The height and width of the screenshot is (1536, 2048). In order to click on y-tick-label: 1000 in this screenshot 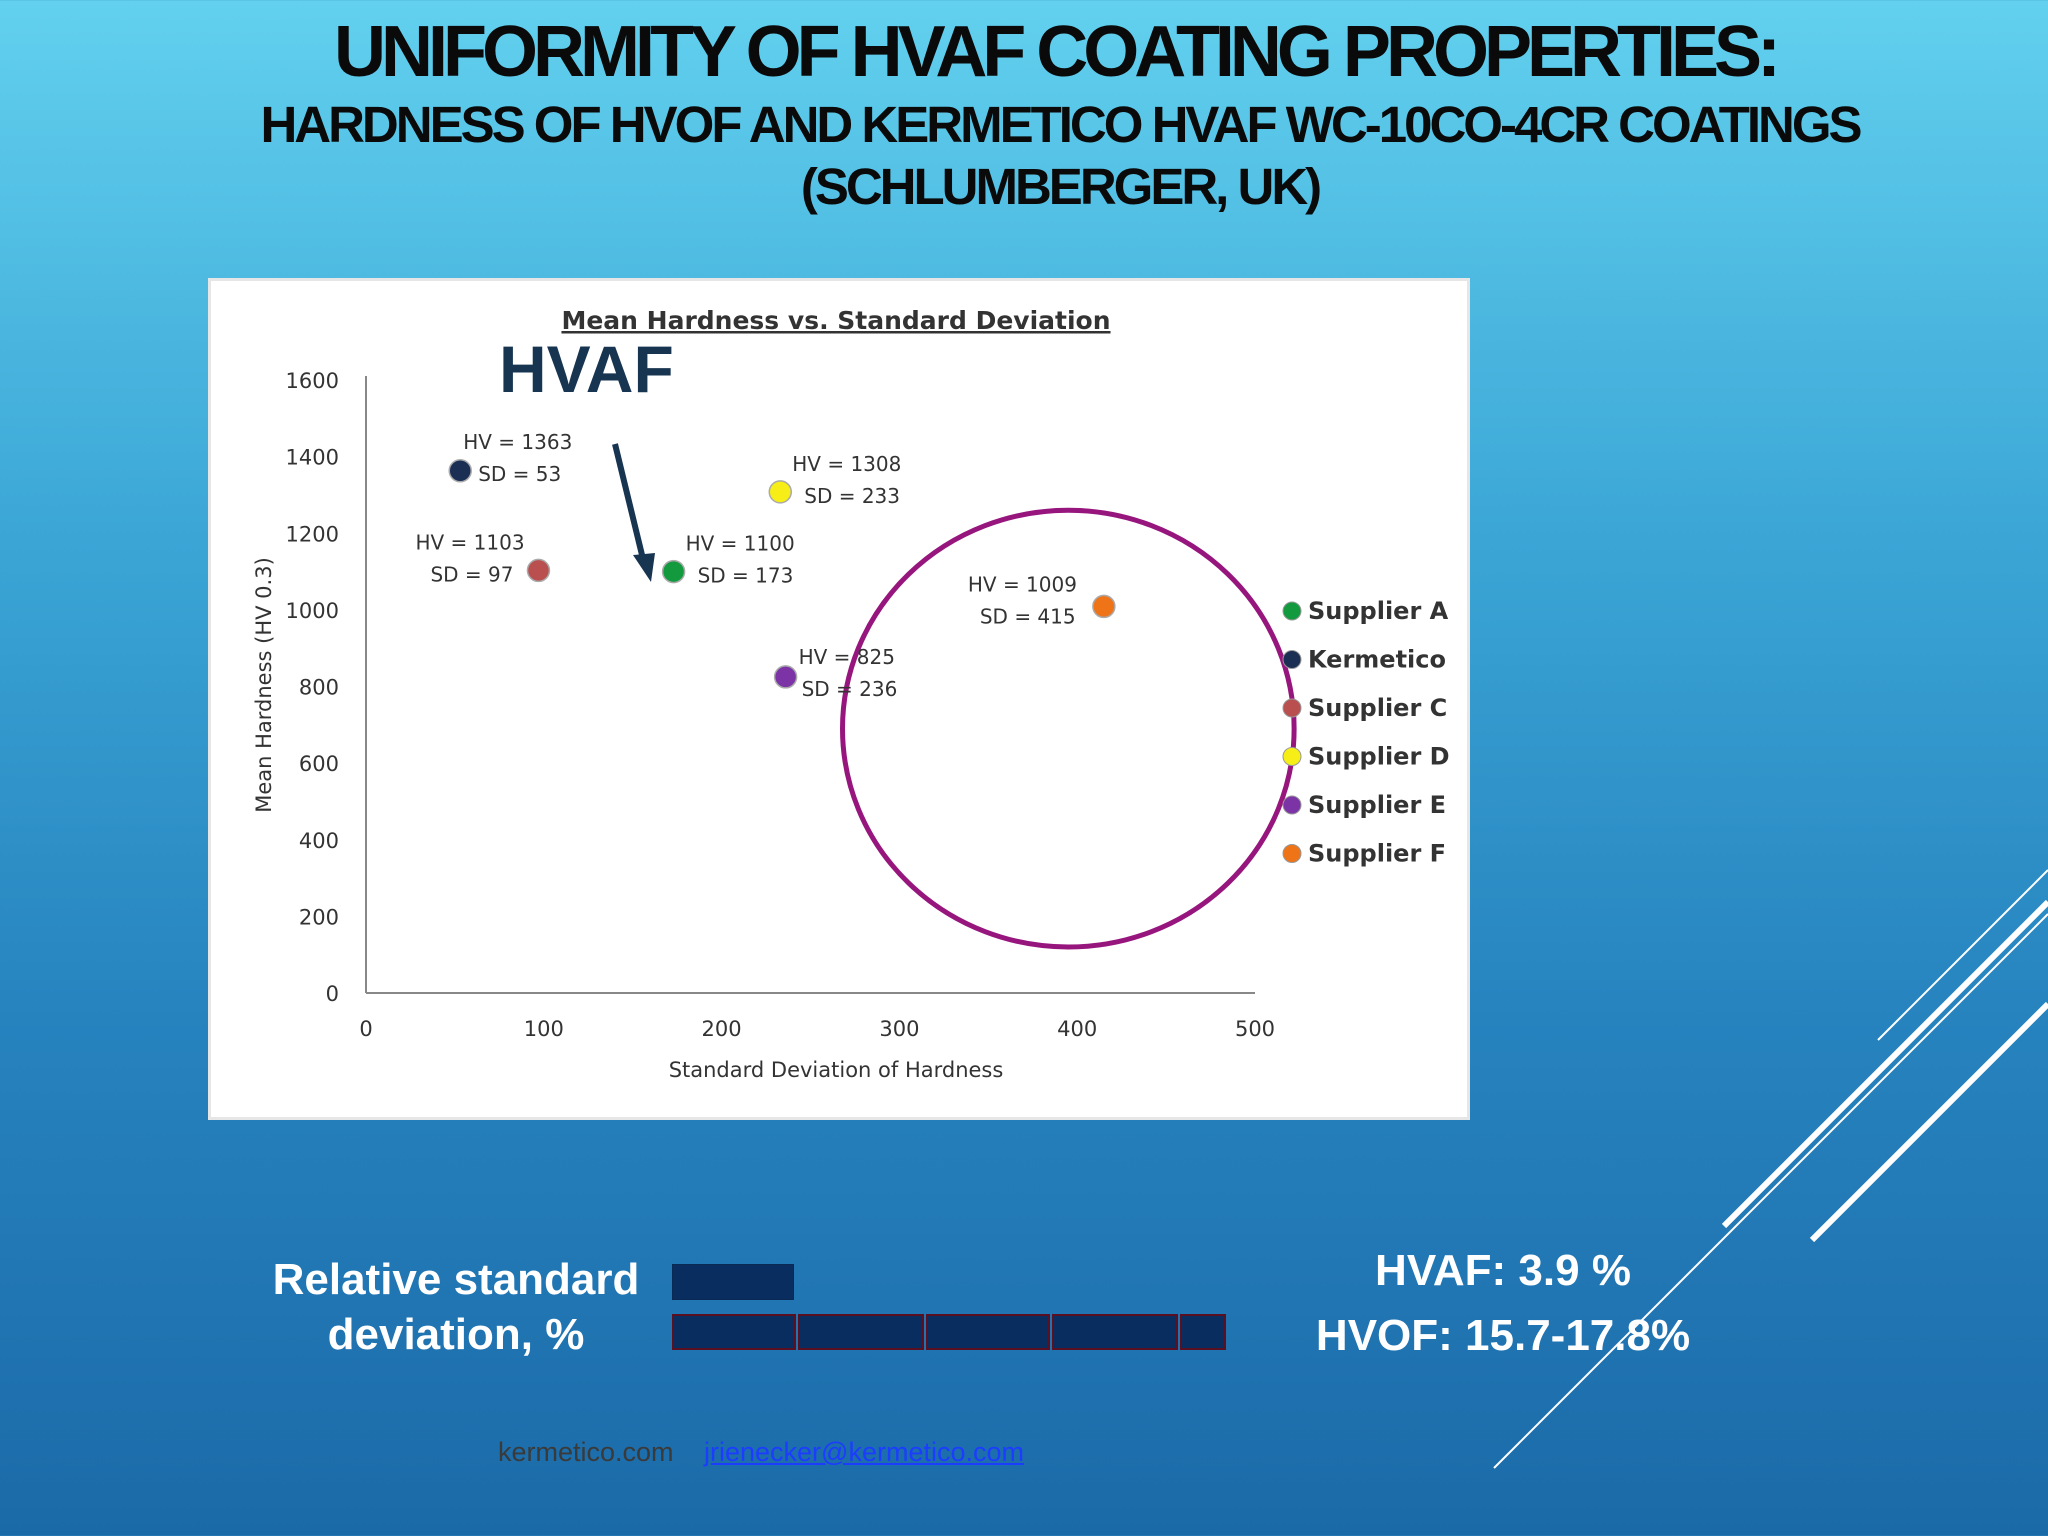, I will do `click(312, 611)`.